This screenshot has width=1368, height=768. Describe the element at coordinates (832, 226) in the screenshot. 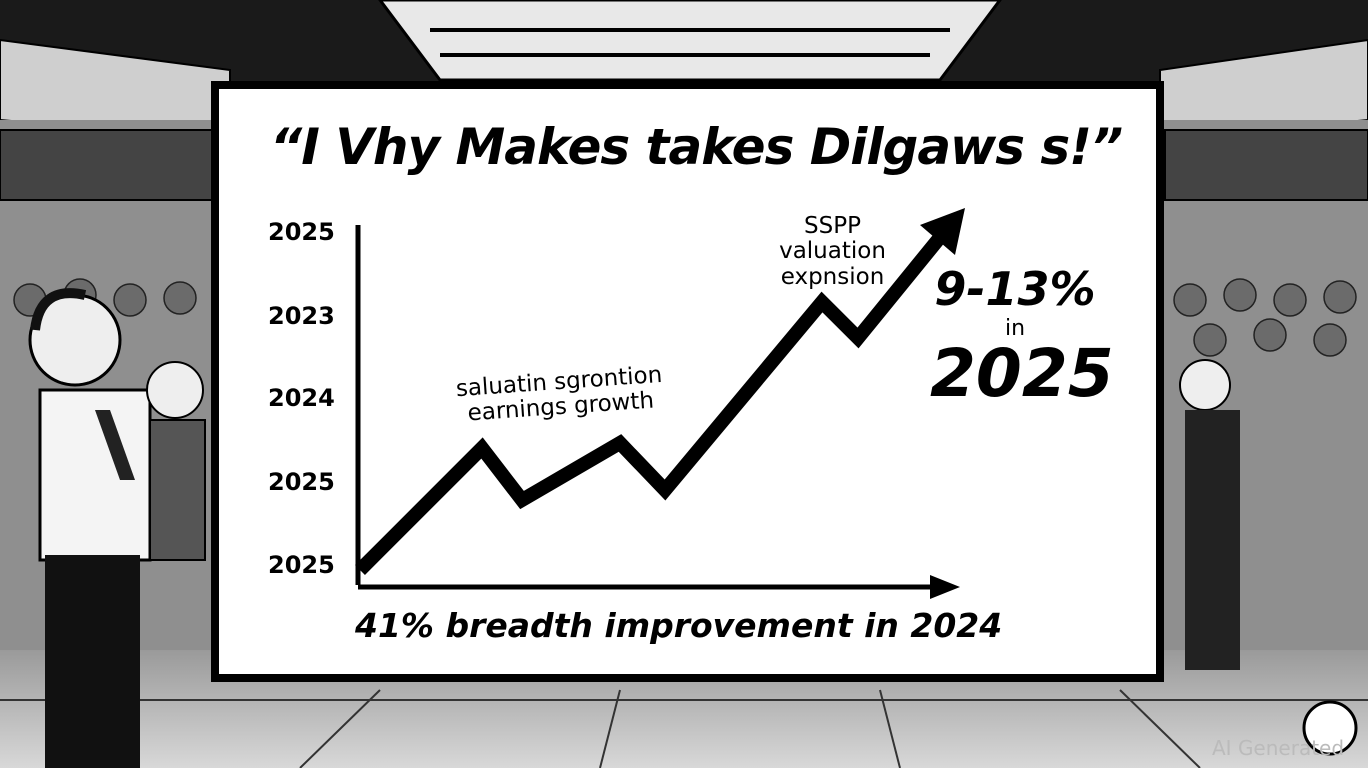

I see `annotation-line: SSPP` at that location.